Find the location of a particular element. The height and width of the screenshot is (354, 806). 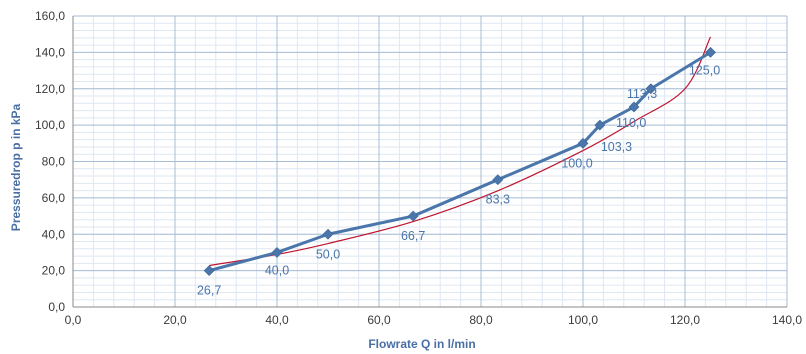

y-tick-label: 120,0 is located at coordinates (50, 89).